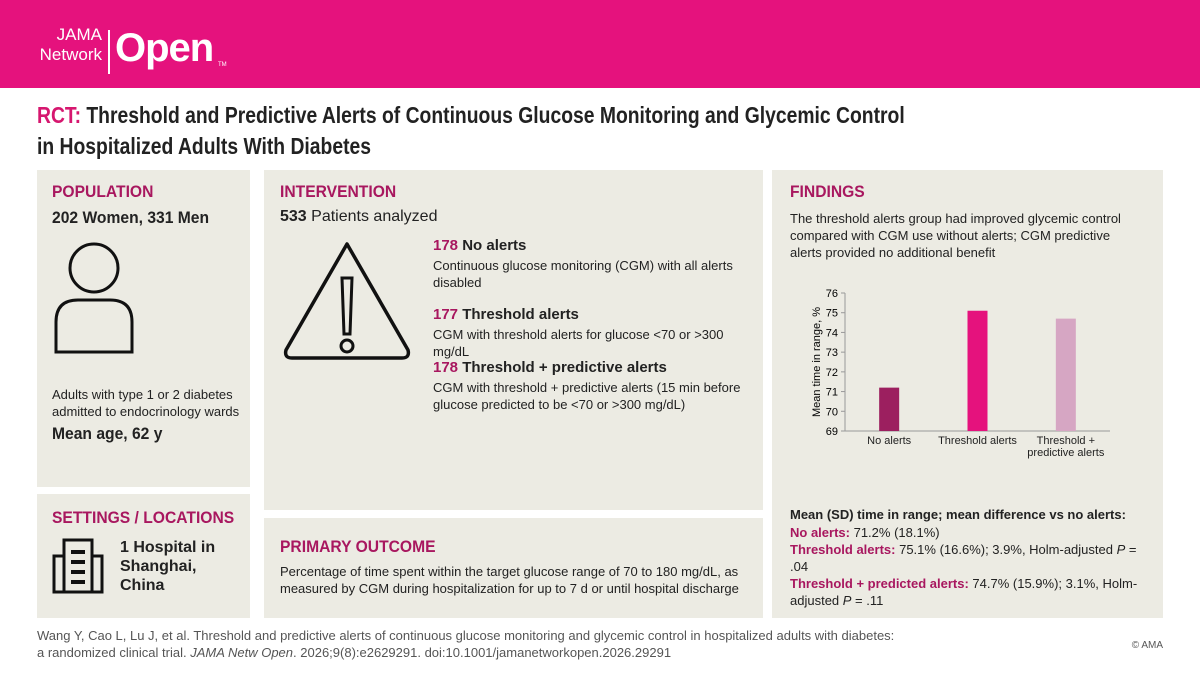 Image resolution: width=1200 pixels, height=678 pixels. I want to click on arm-title: 177 Threshold alerts, so click(506, 314).